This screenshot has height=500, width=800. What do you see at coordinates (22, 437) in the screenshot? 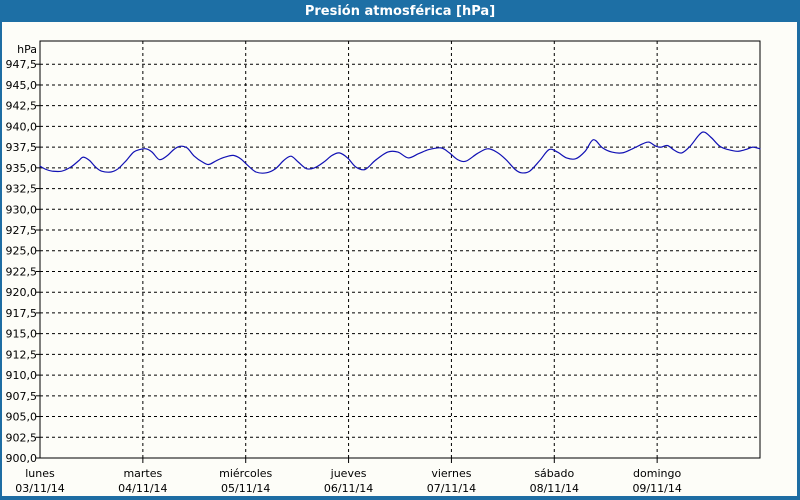
I see `y-tick-label: 902,5` at bounding box center [22, 437].